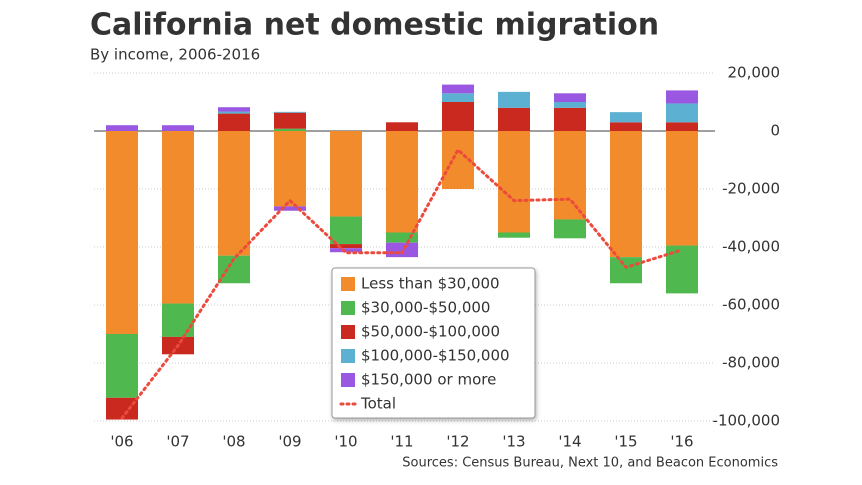 The image size is (862, 485). I want to click on x-tick-label: '13, so click(513, 442).